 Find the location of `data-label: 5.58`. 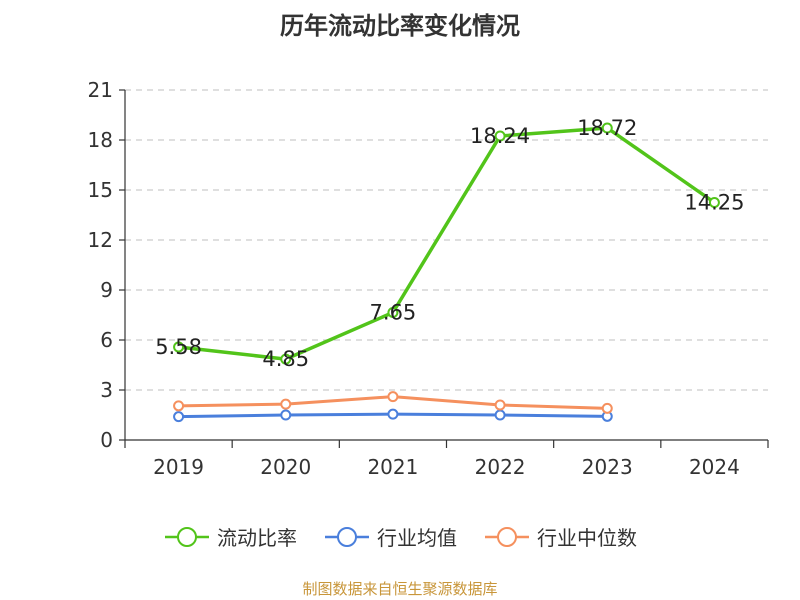

data-label: 5.58 is located at coordinates (178, 347).